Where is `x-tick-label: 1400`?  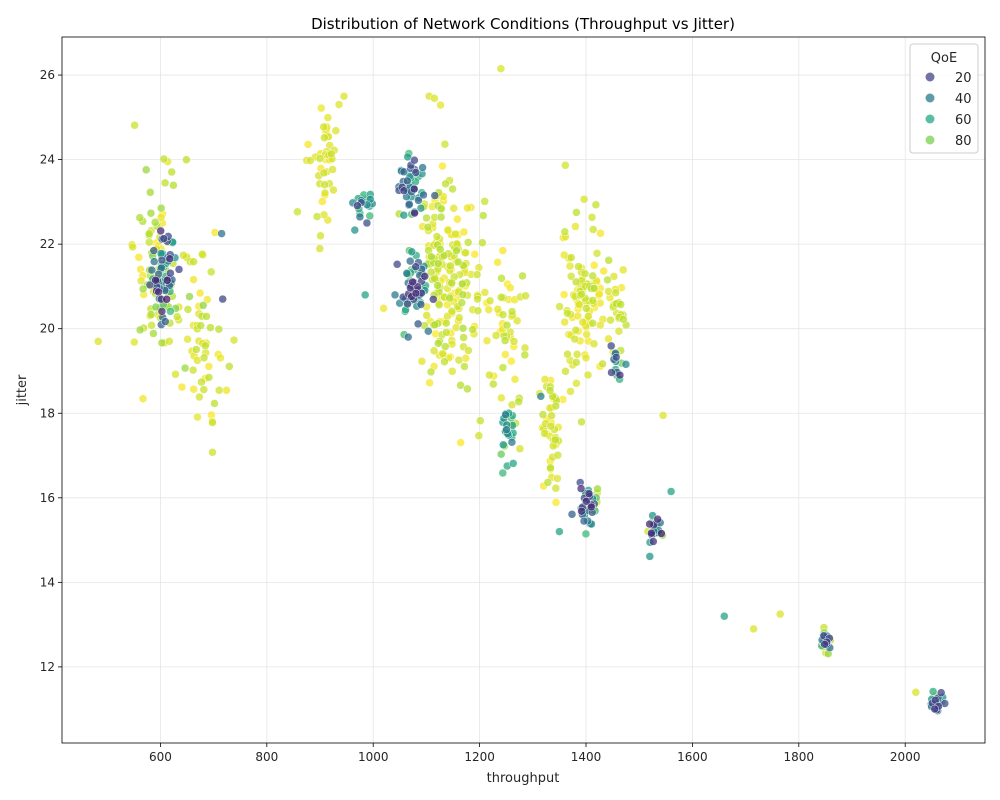
x-tick-label: 1400 is located at coordinates (586, 757).